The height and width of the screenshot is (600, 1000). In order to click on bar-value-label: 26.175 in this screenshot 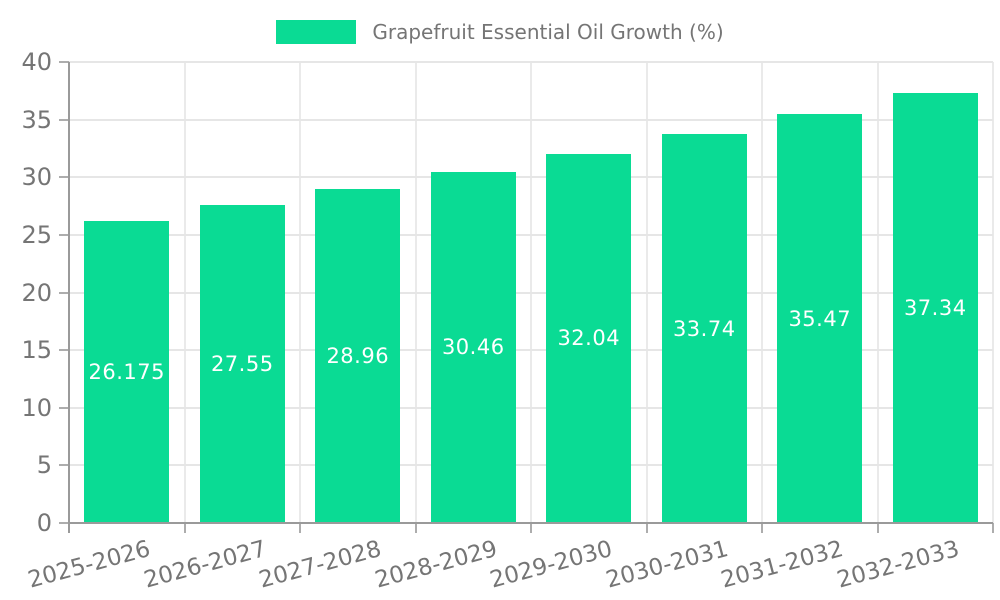, I will do `click(126, 372)`.